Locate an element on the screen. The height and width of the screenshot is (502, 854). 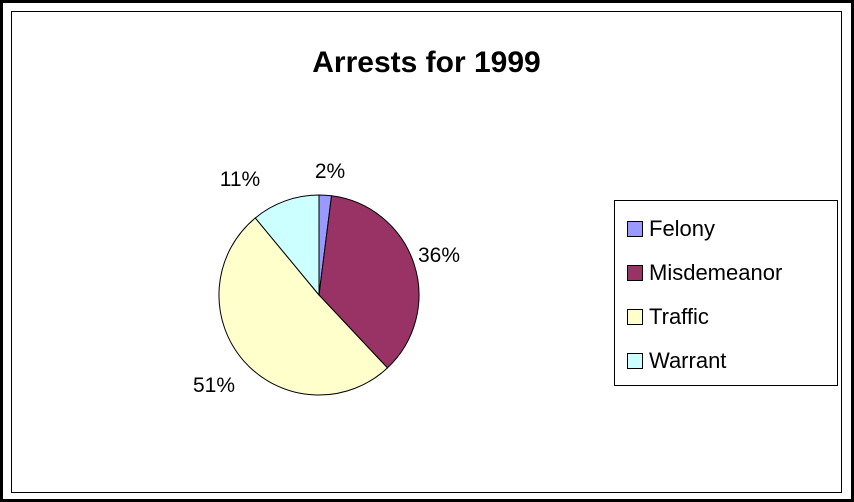
legend-swatch-felony is located at coordinates (635, 229).